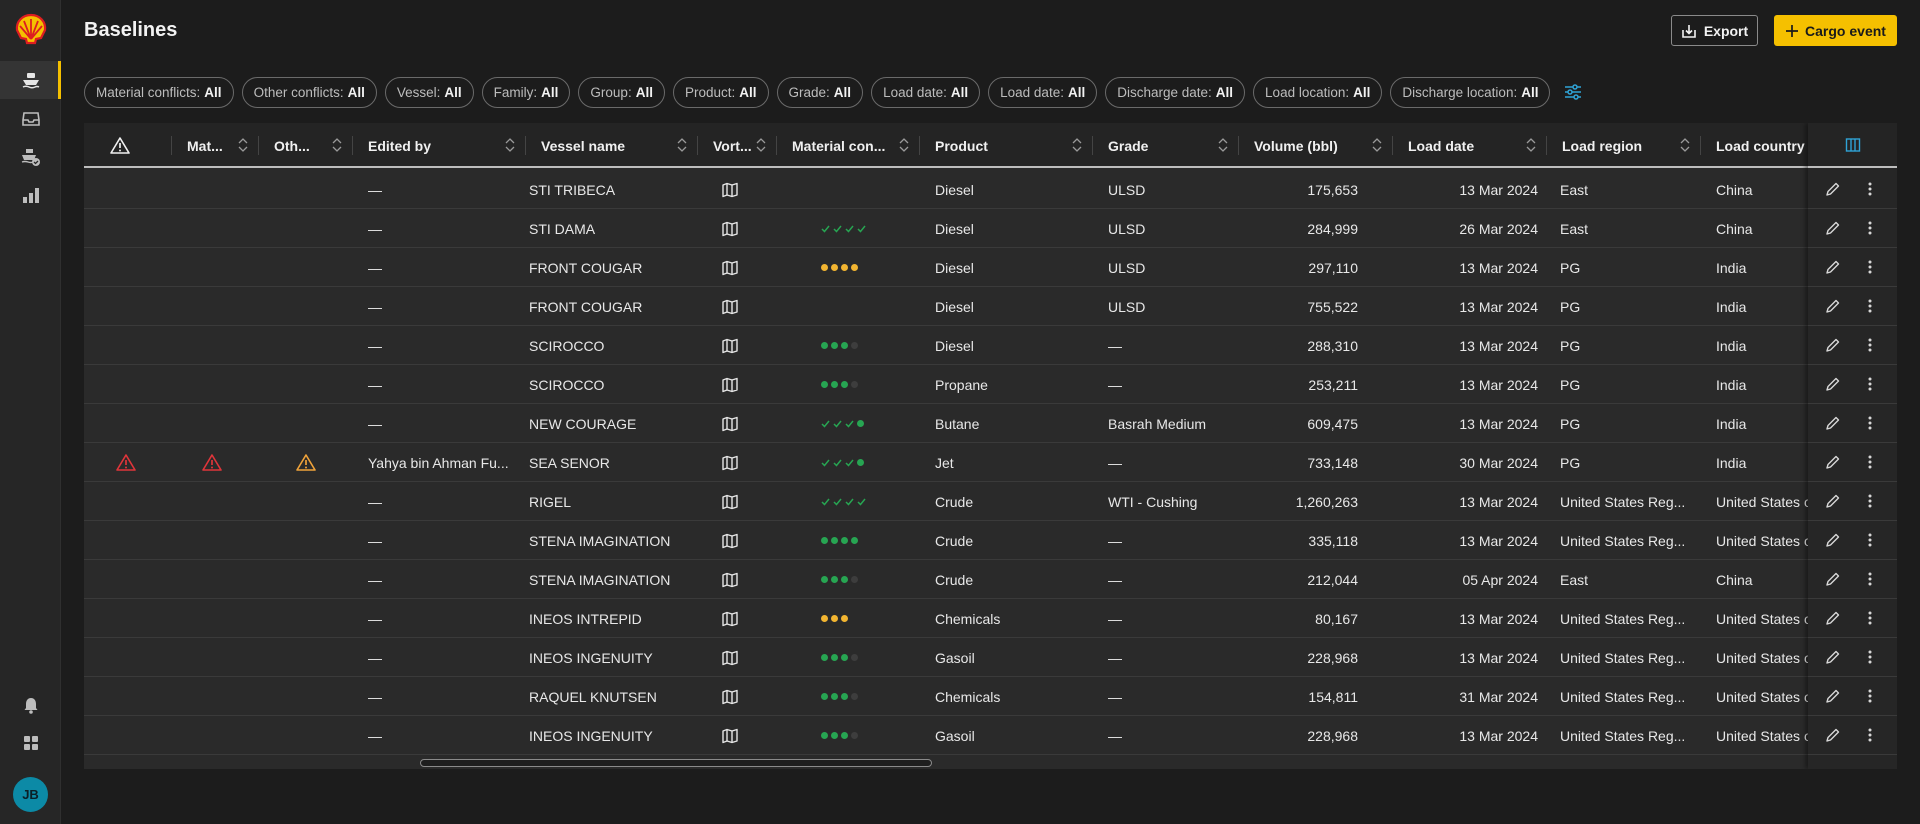  I want to click on column-header: Edited by, so click(438, 145).